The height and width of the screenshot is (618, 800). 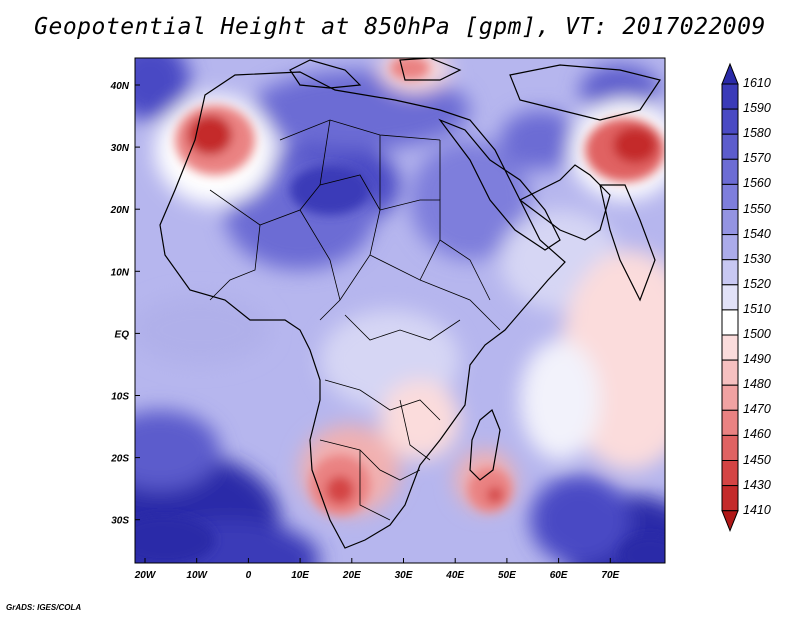 What do you see at coordinates (757, 83) in the screenshot?
I see `colorbar-label: 1610` at bounding box center [757, 83].